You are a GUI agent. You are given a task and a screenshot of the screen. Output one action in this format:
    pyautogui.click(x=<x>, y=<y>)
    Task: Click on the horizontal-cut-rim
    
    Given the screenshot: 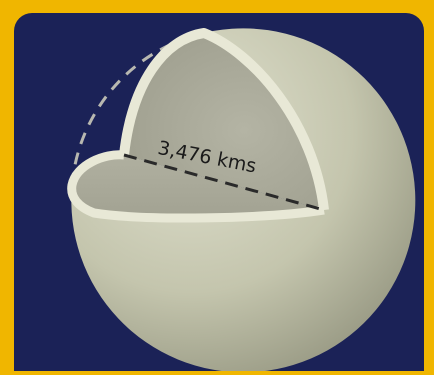 What is the action you would take?
    pyautogui.click(x=196, y=186)
    